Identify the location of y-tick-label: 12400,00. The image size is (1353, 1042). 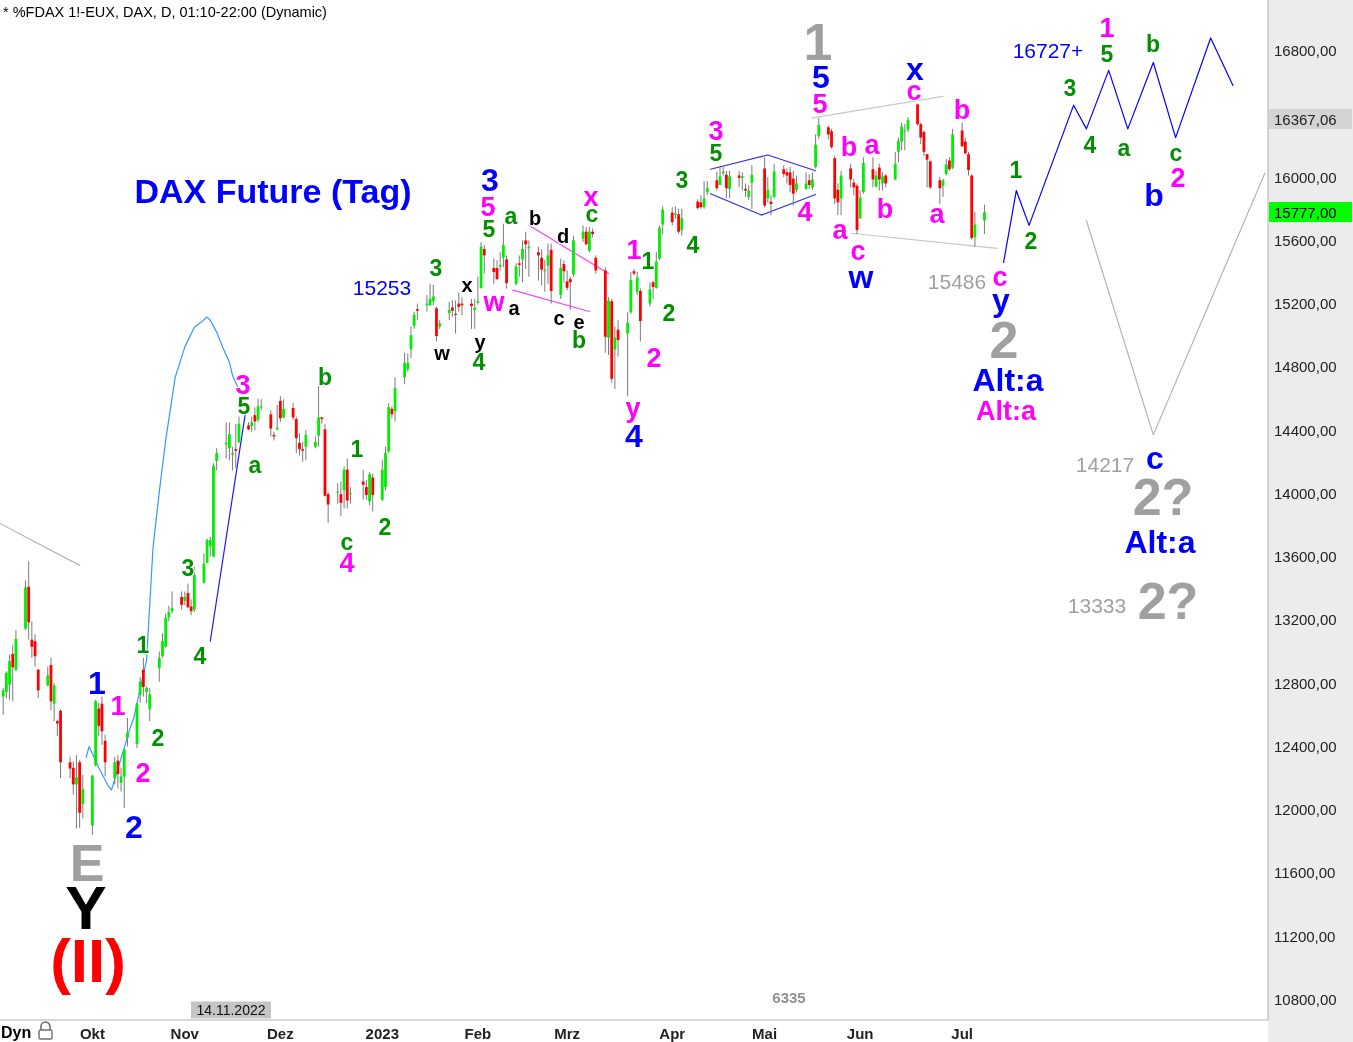
(1305, 746).